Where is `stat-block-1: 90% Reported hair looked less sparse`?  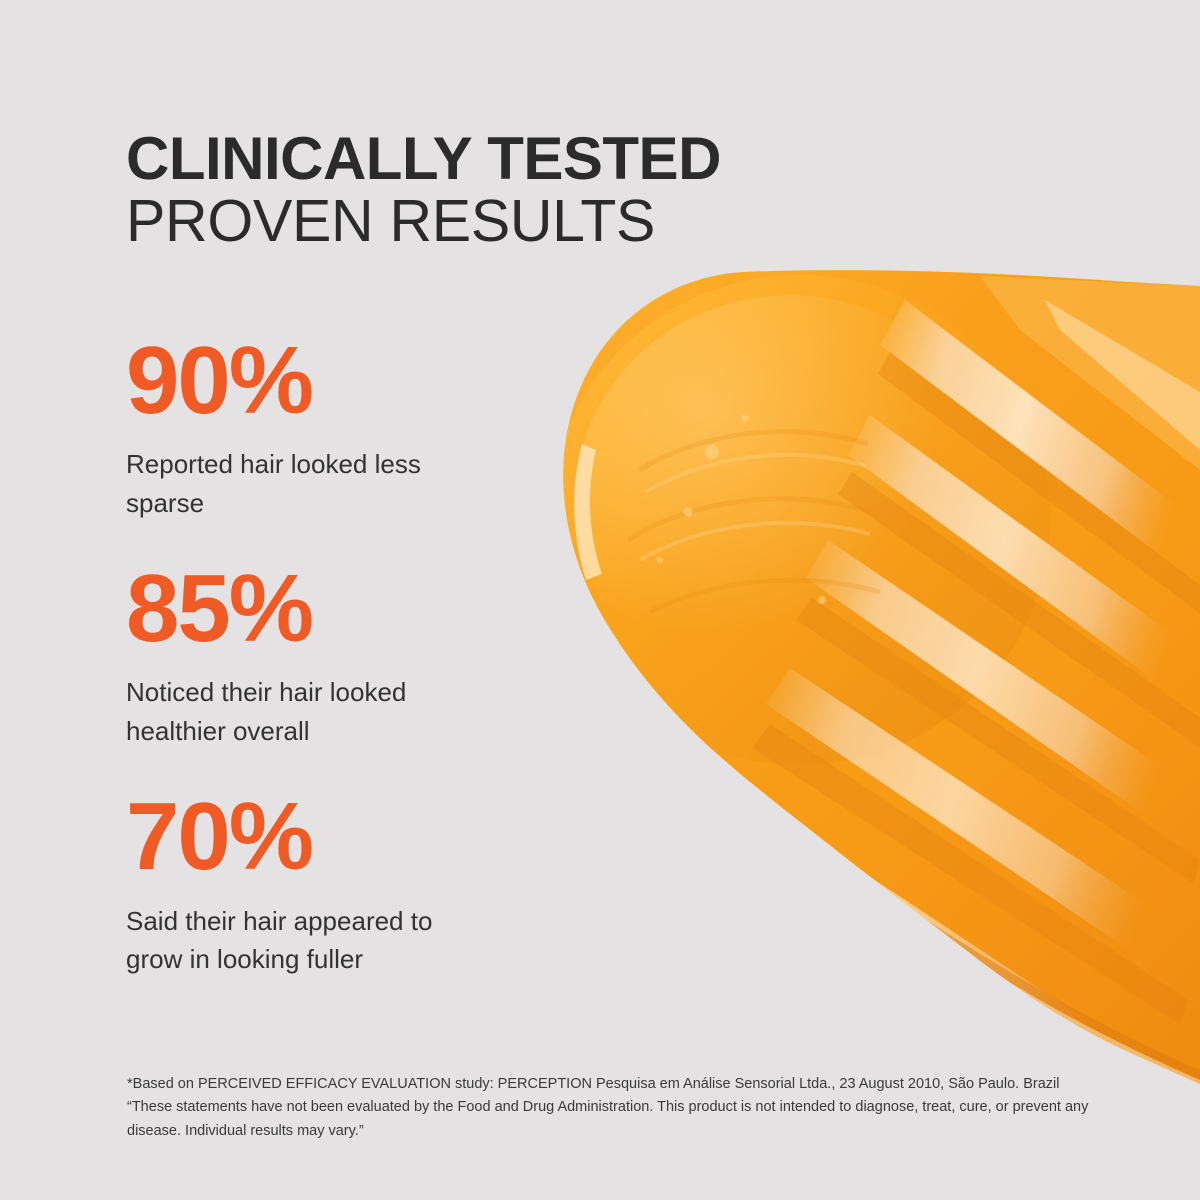 stat-block-1: 90% Reported hair looked less sparse is located at coordinates (341, 424).